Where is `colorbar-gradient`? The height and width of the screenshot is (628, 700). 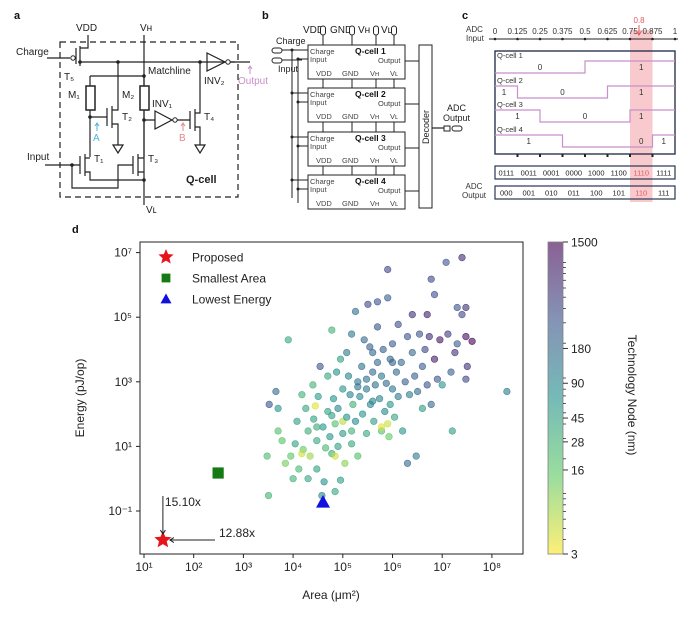
colorbar-gradient is located at coordinates (555, 398).